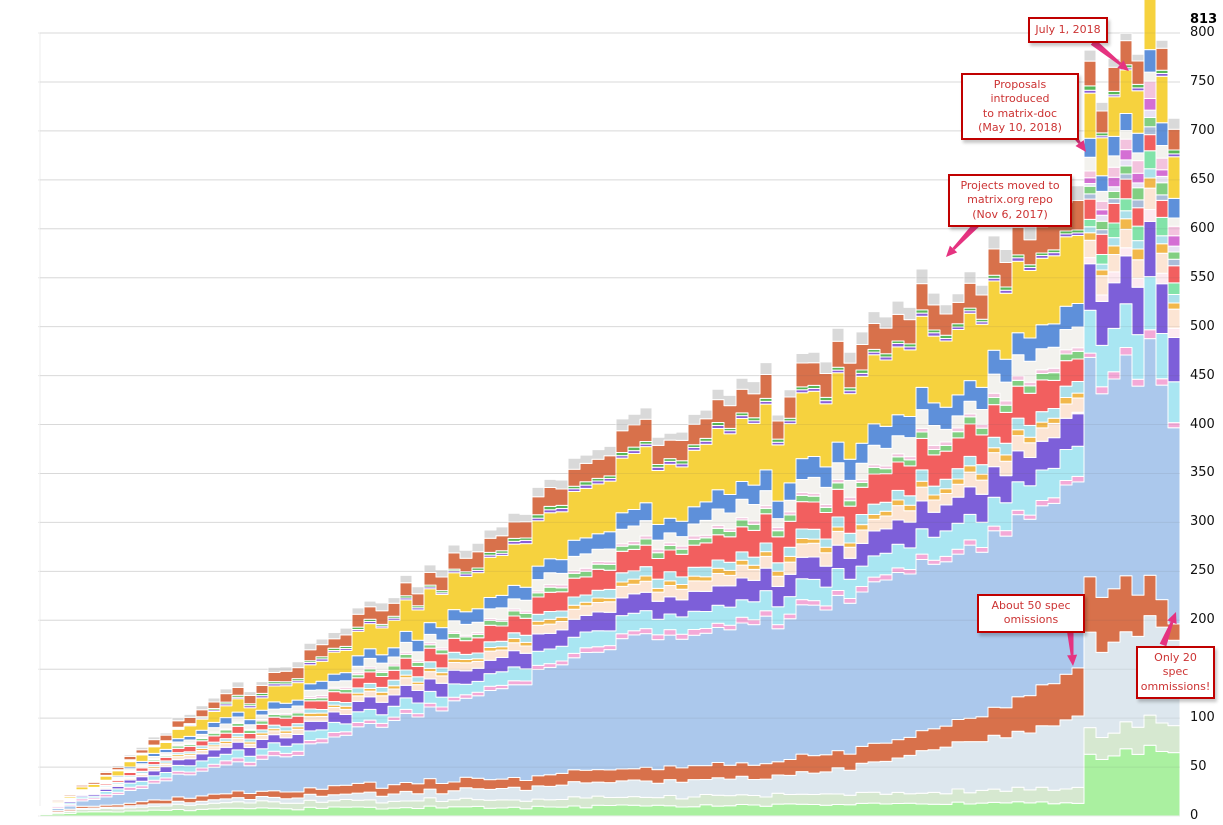 The image size is (1223, 825). I want to click on y-axis-tick-label-750: 750, so click(1202, 81).